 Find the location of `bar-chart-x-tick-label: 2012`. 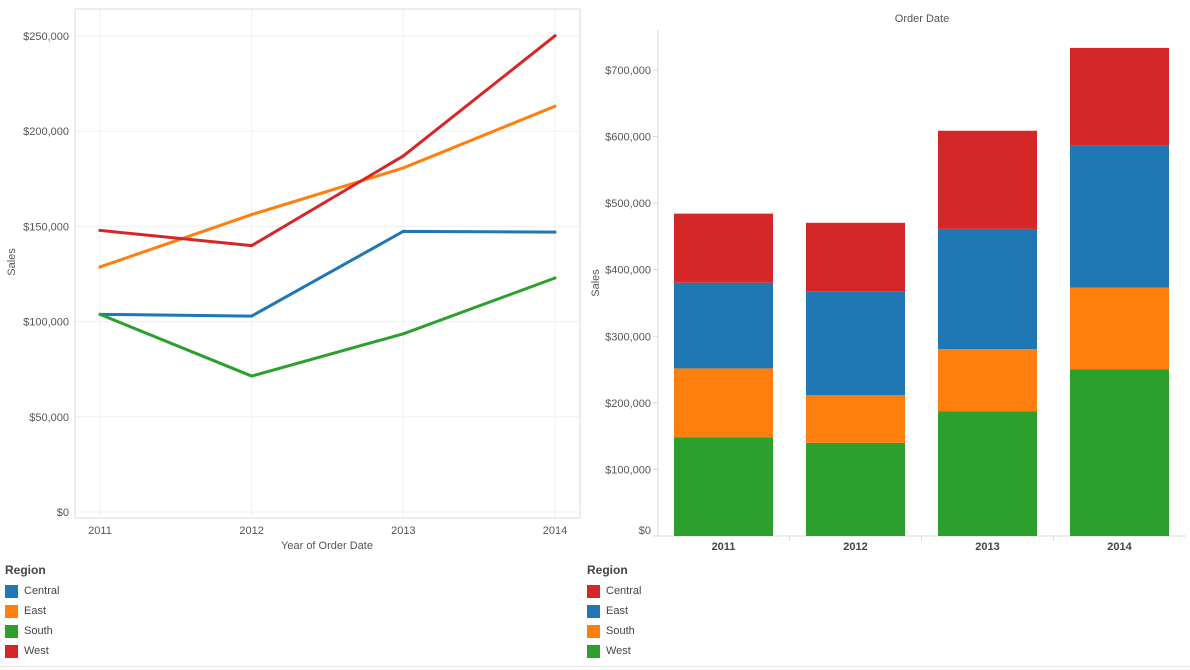

bar-chart-x-tick-label: 2012 is located at coordinates (855, 547).